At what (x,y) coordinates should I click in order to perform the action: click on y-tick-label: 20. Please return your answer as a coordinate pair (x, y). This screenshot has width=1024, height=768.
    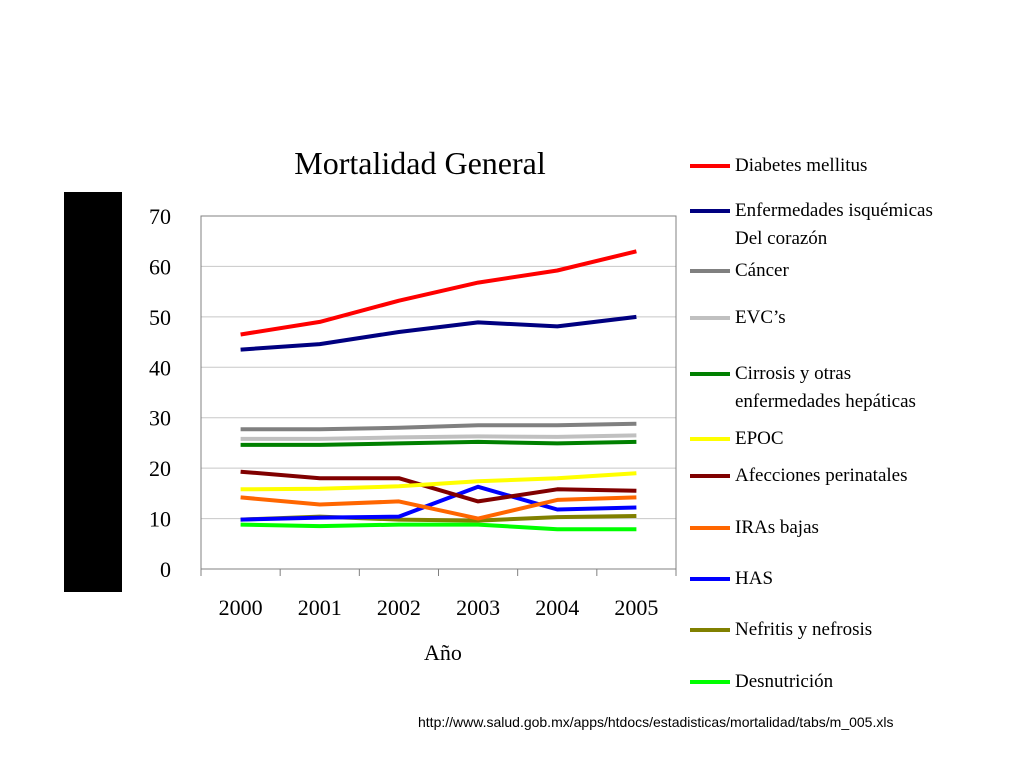
    Looking at the image, I should click on (160, 468).